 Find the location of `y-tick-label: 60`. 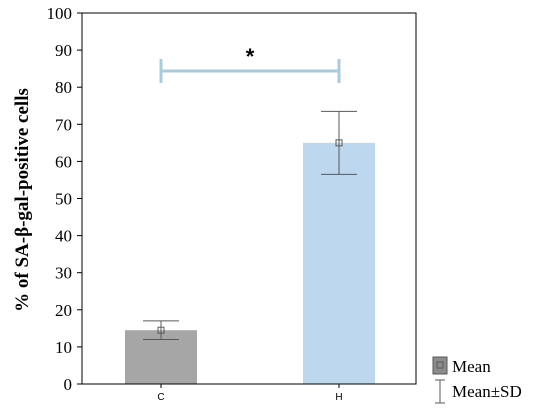

y-tick-label: 60 is located at coordinates (63, 161).